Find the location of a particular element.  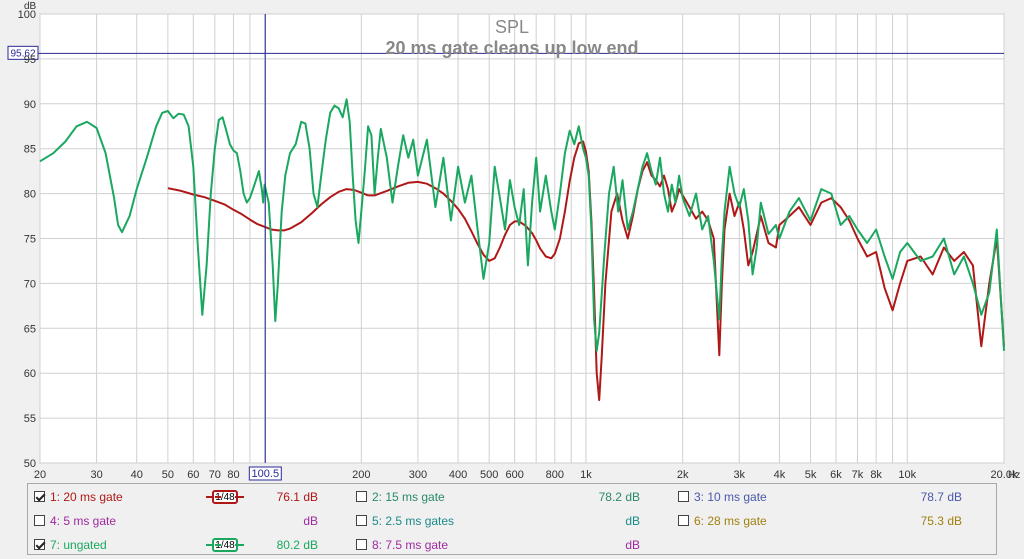

x-tick-label: 70 is located at coordinates (215, 475).